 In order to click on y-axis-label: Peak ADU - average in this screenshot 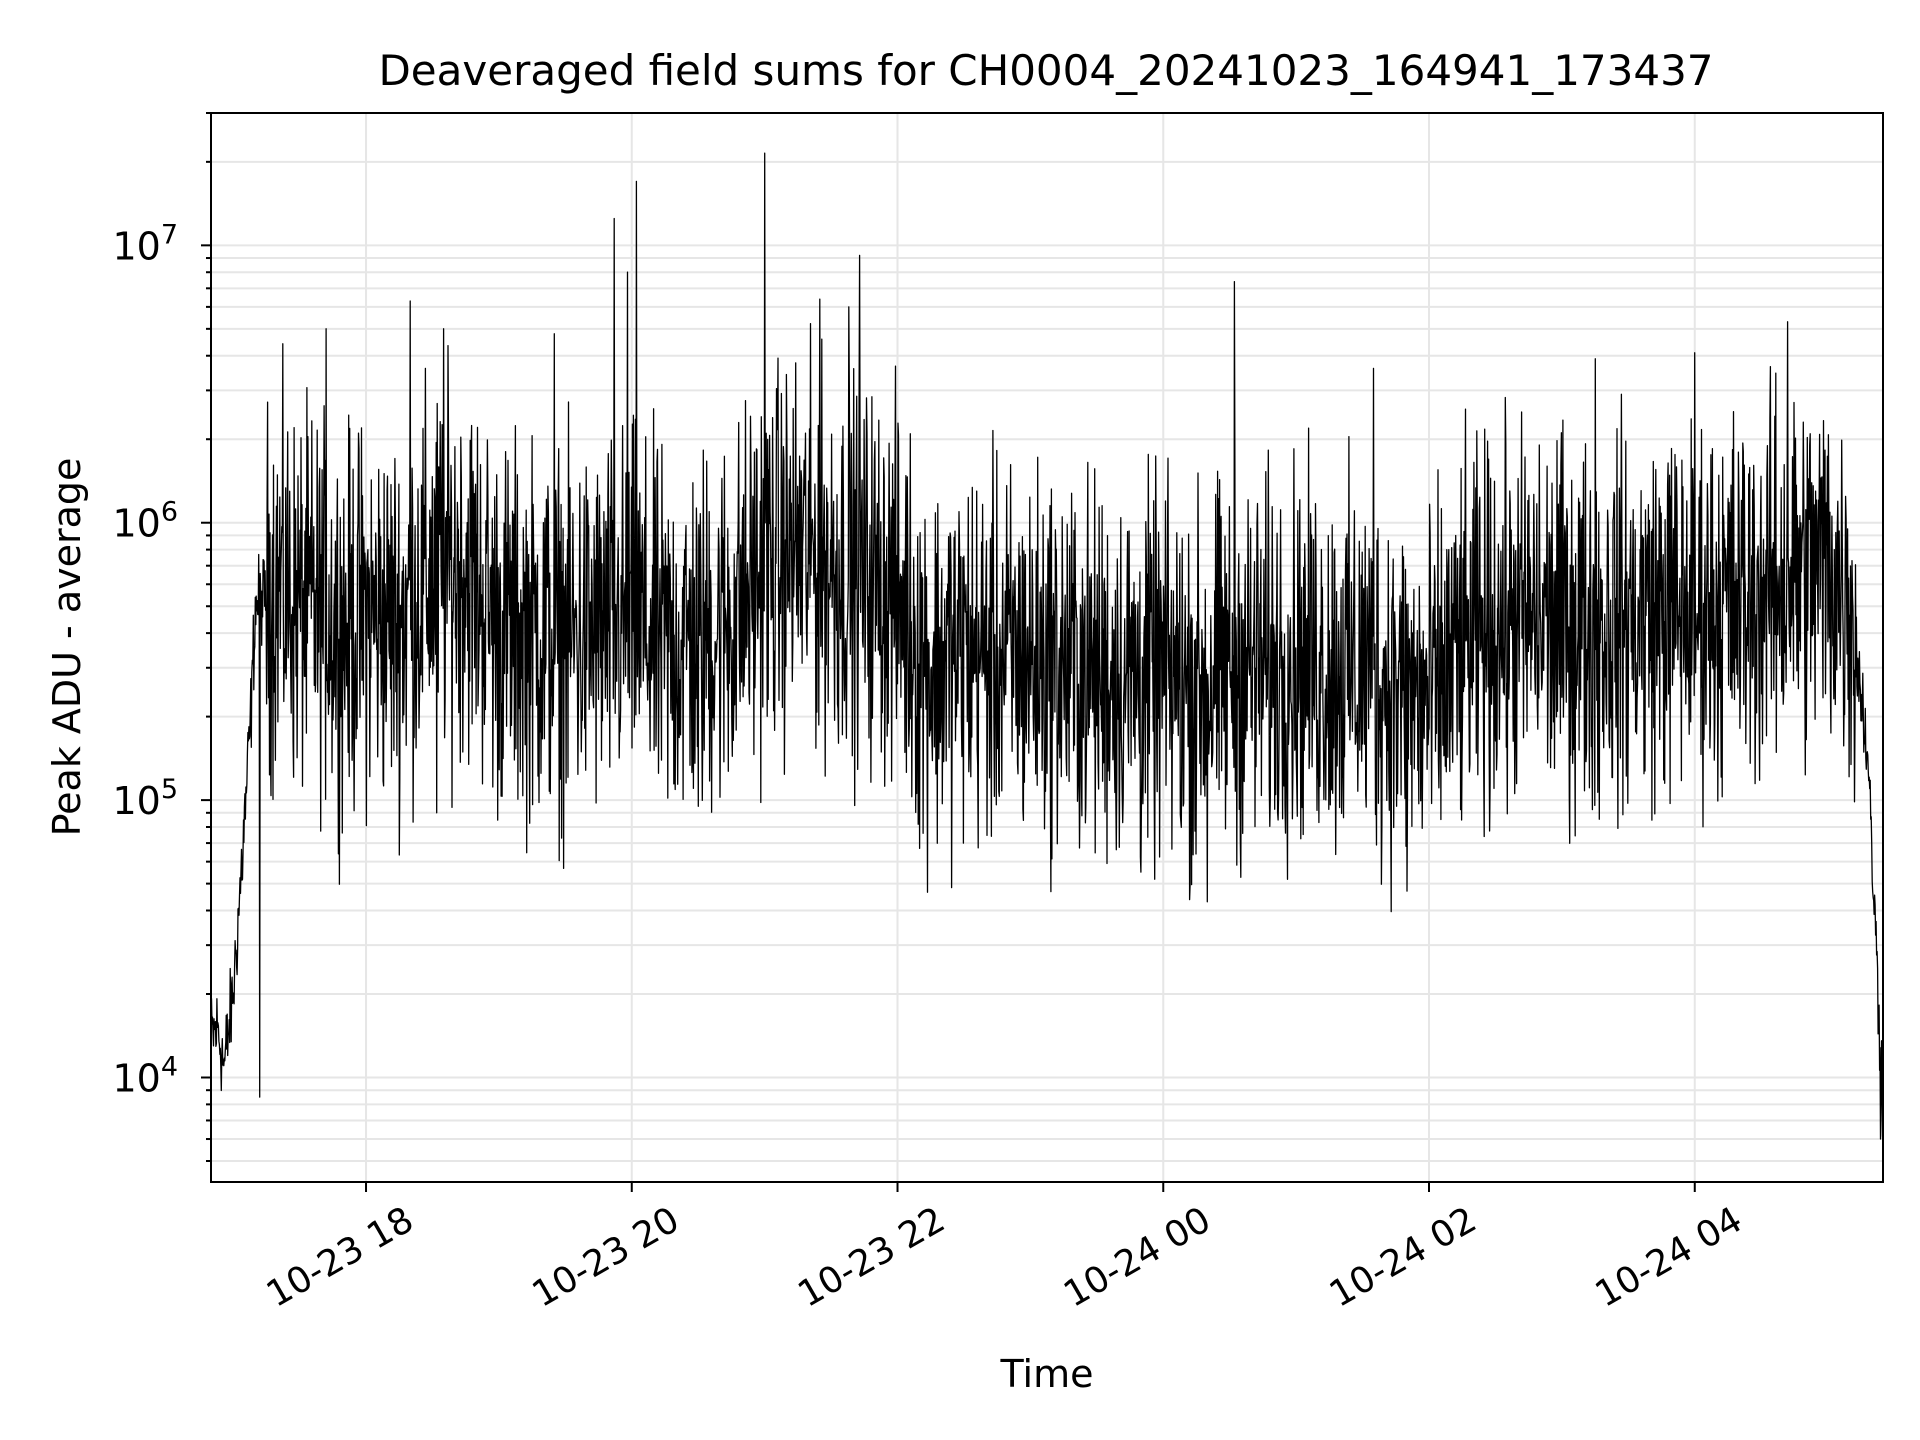, I will do `click(67, 647)`.